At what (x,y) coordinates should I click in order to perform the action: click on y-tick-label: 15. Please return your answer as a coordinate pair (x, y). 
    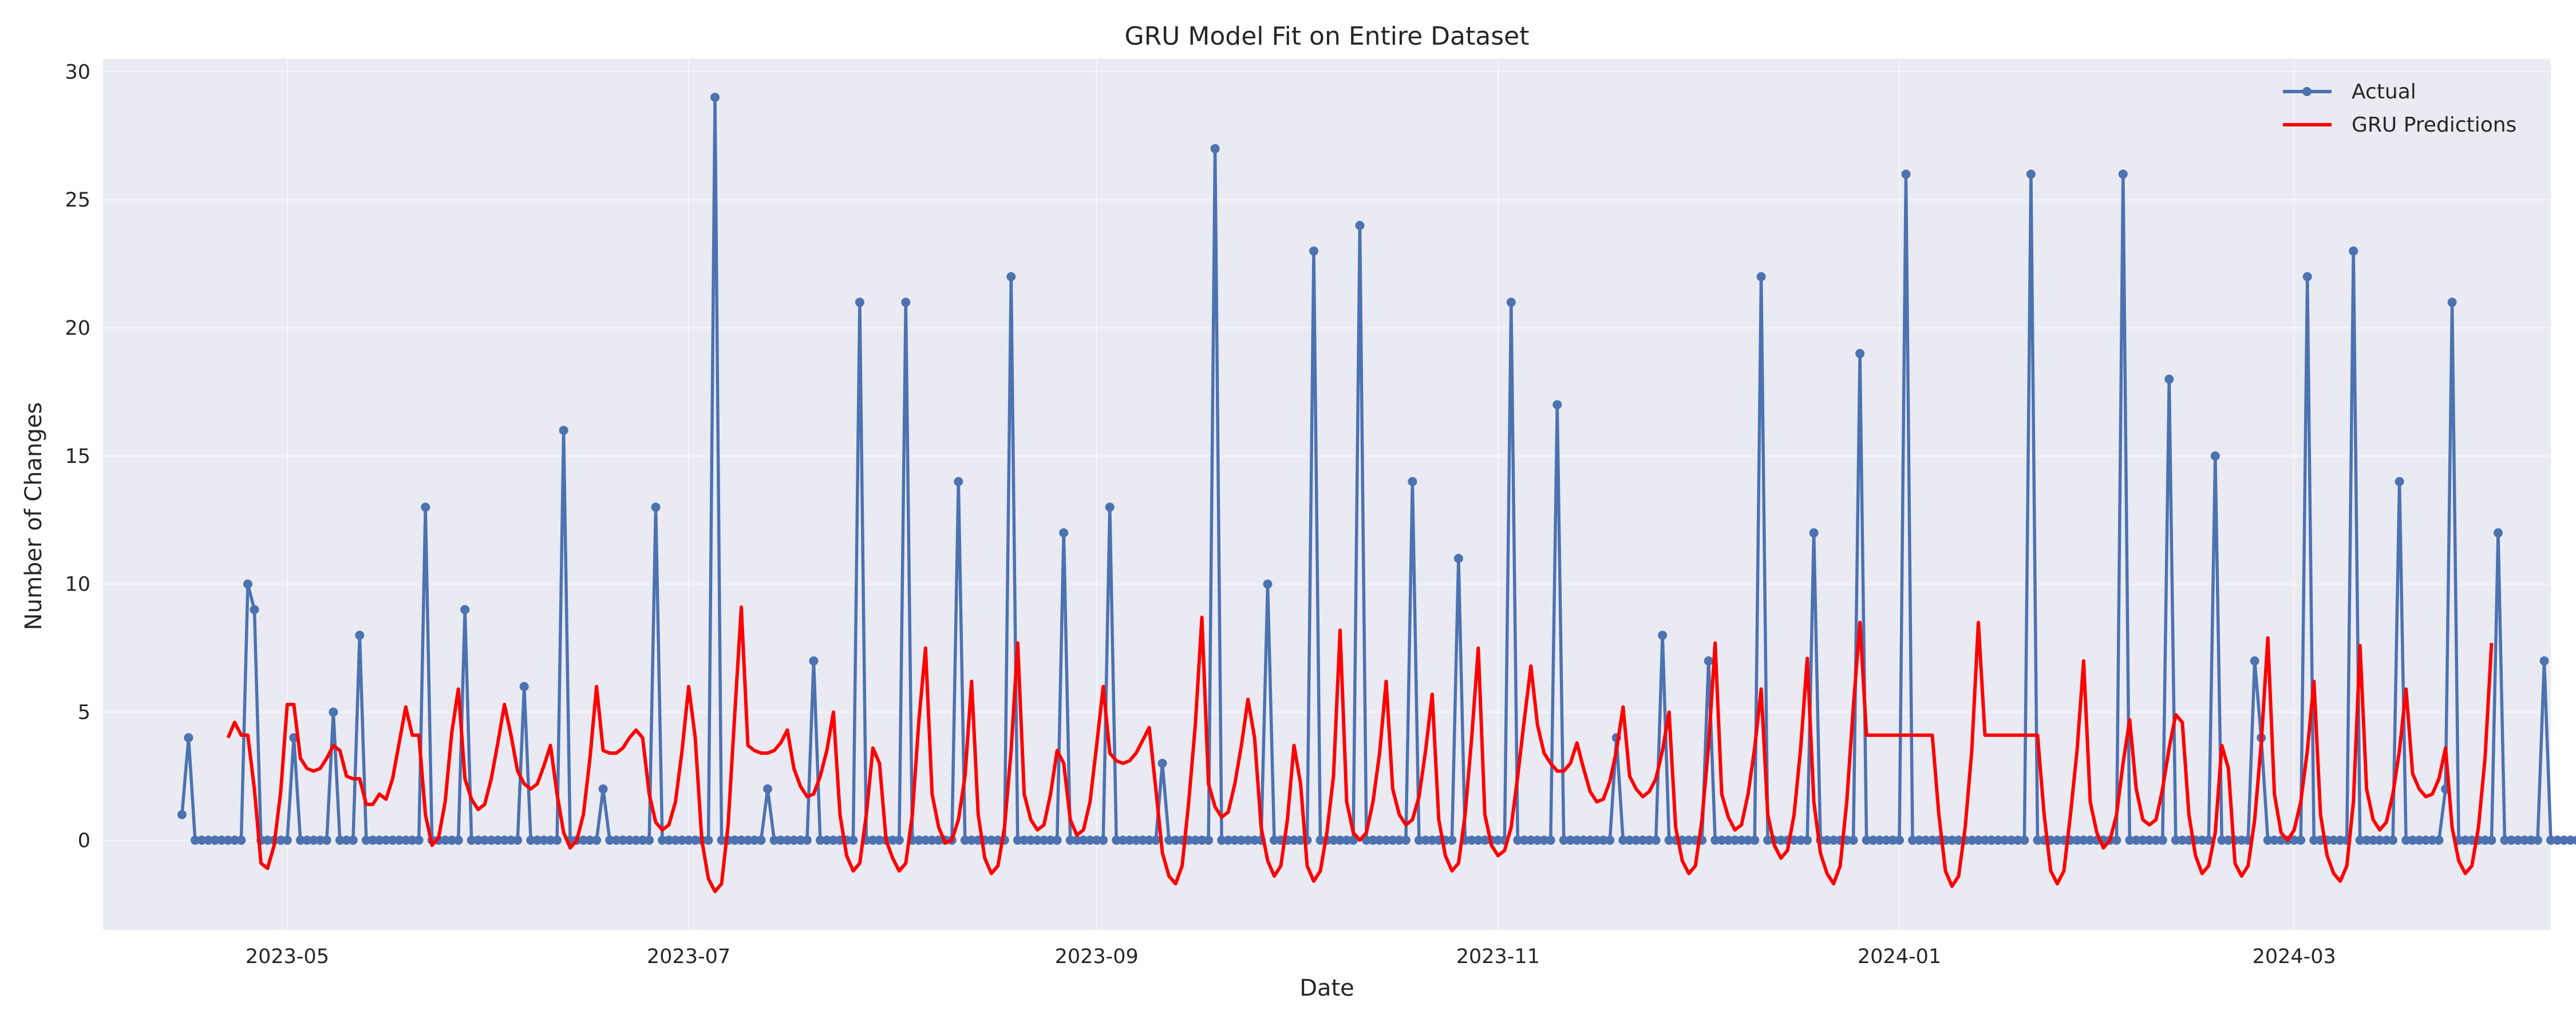
    Looking at the image, I should click on (77, 456).